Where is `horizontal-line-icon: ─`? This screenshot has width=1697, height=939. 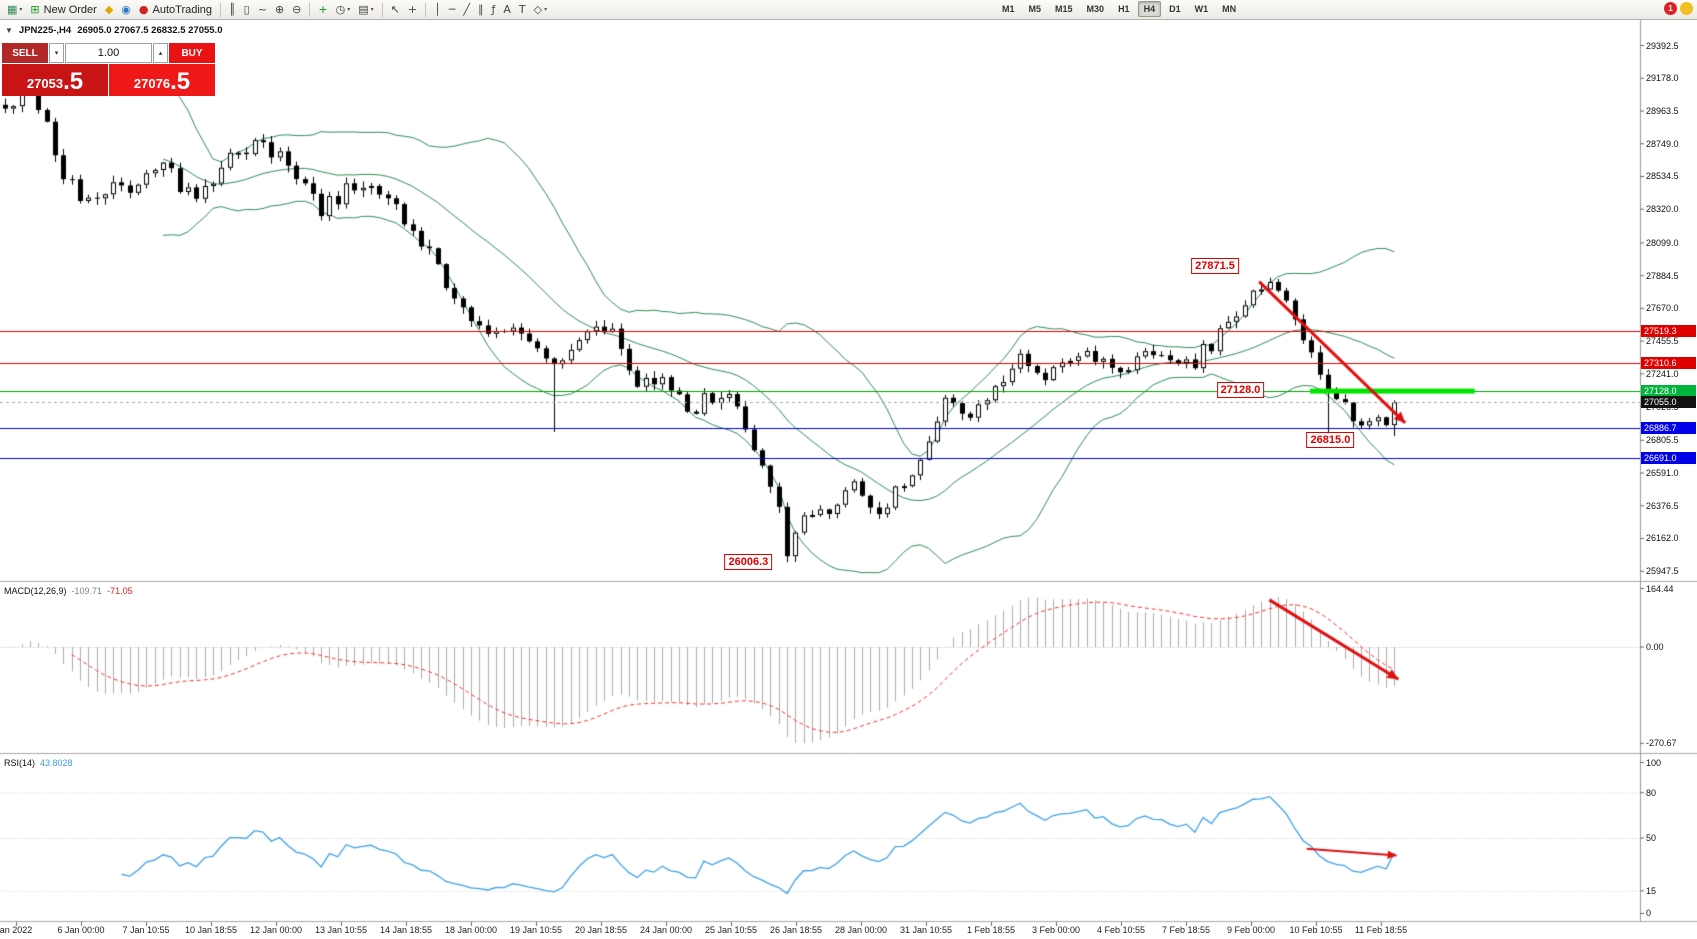
horizontal-line-icon: ─ is located at coordinates (452, 9).